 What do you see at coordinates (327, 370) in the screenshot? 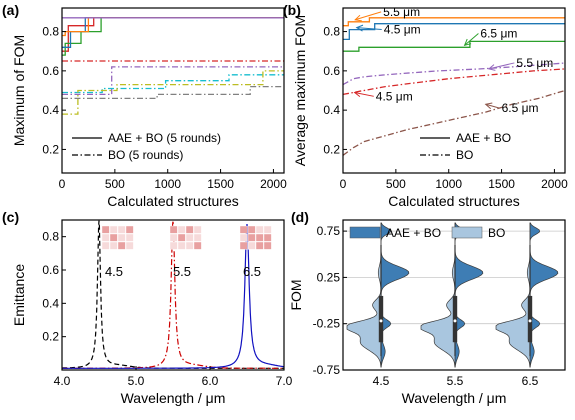
I see `y-tick-label: -0.75` at bounding box center [327, 370].